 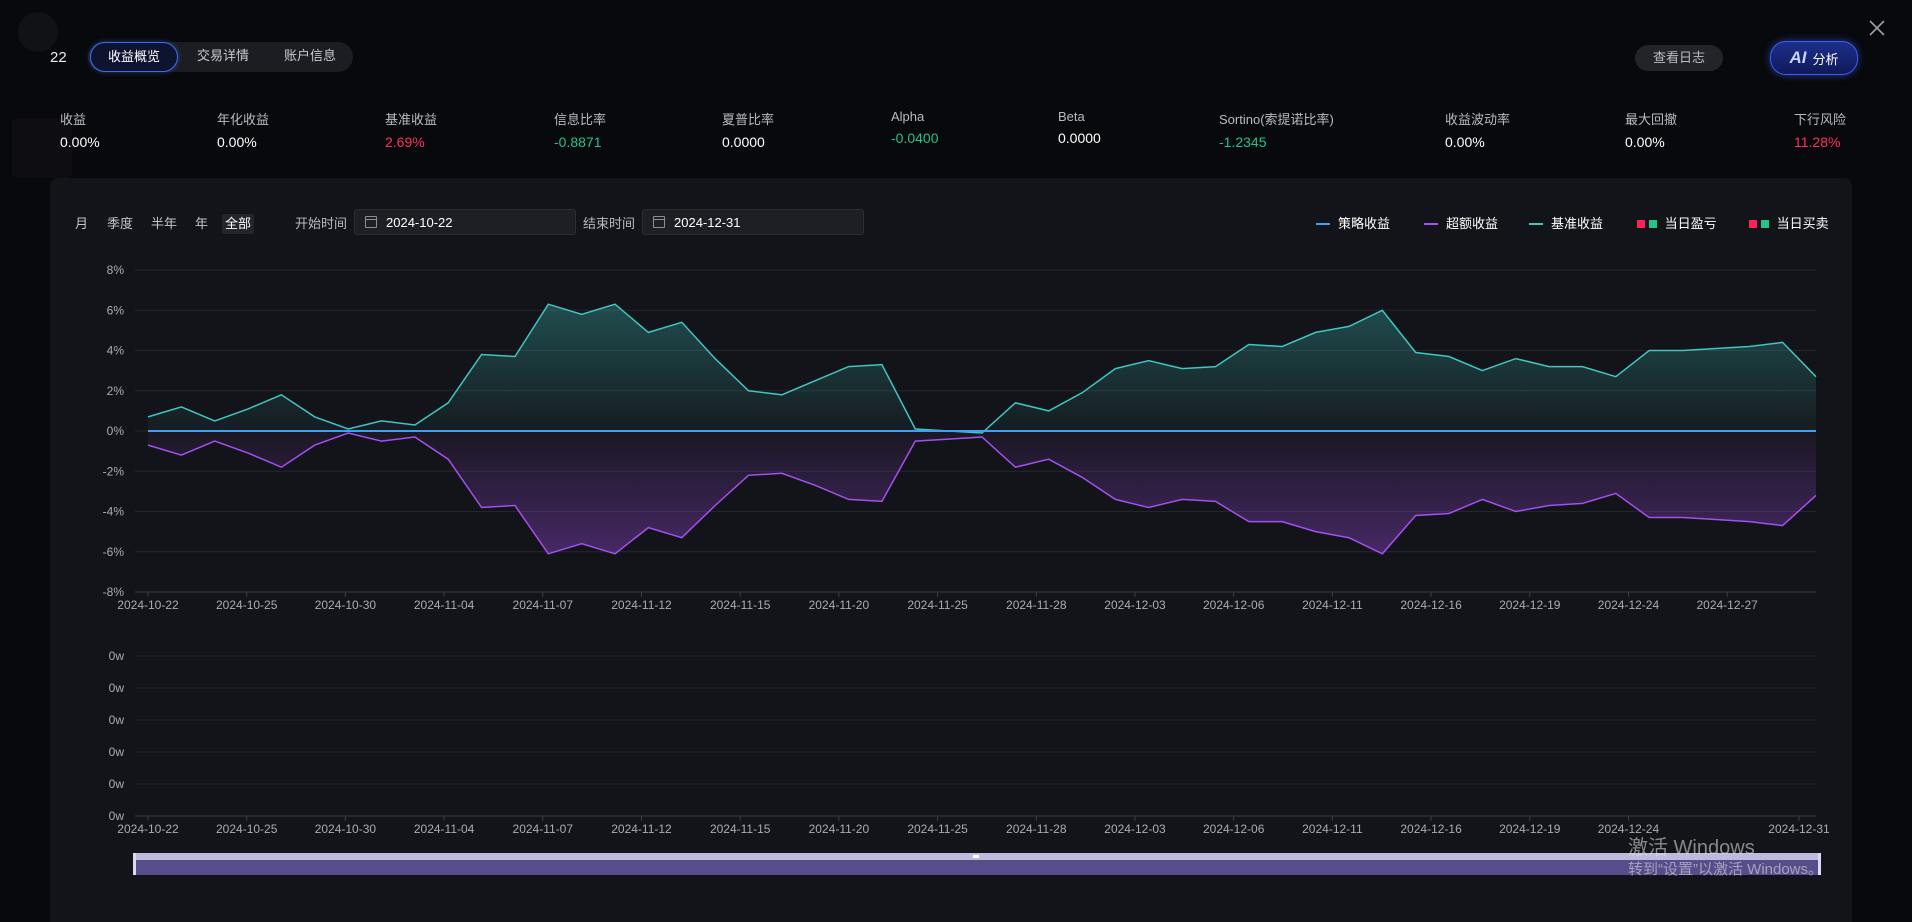 I want to click on end-date-field: 2024-12-31, so click(x=753, y=222).